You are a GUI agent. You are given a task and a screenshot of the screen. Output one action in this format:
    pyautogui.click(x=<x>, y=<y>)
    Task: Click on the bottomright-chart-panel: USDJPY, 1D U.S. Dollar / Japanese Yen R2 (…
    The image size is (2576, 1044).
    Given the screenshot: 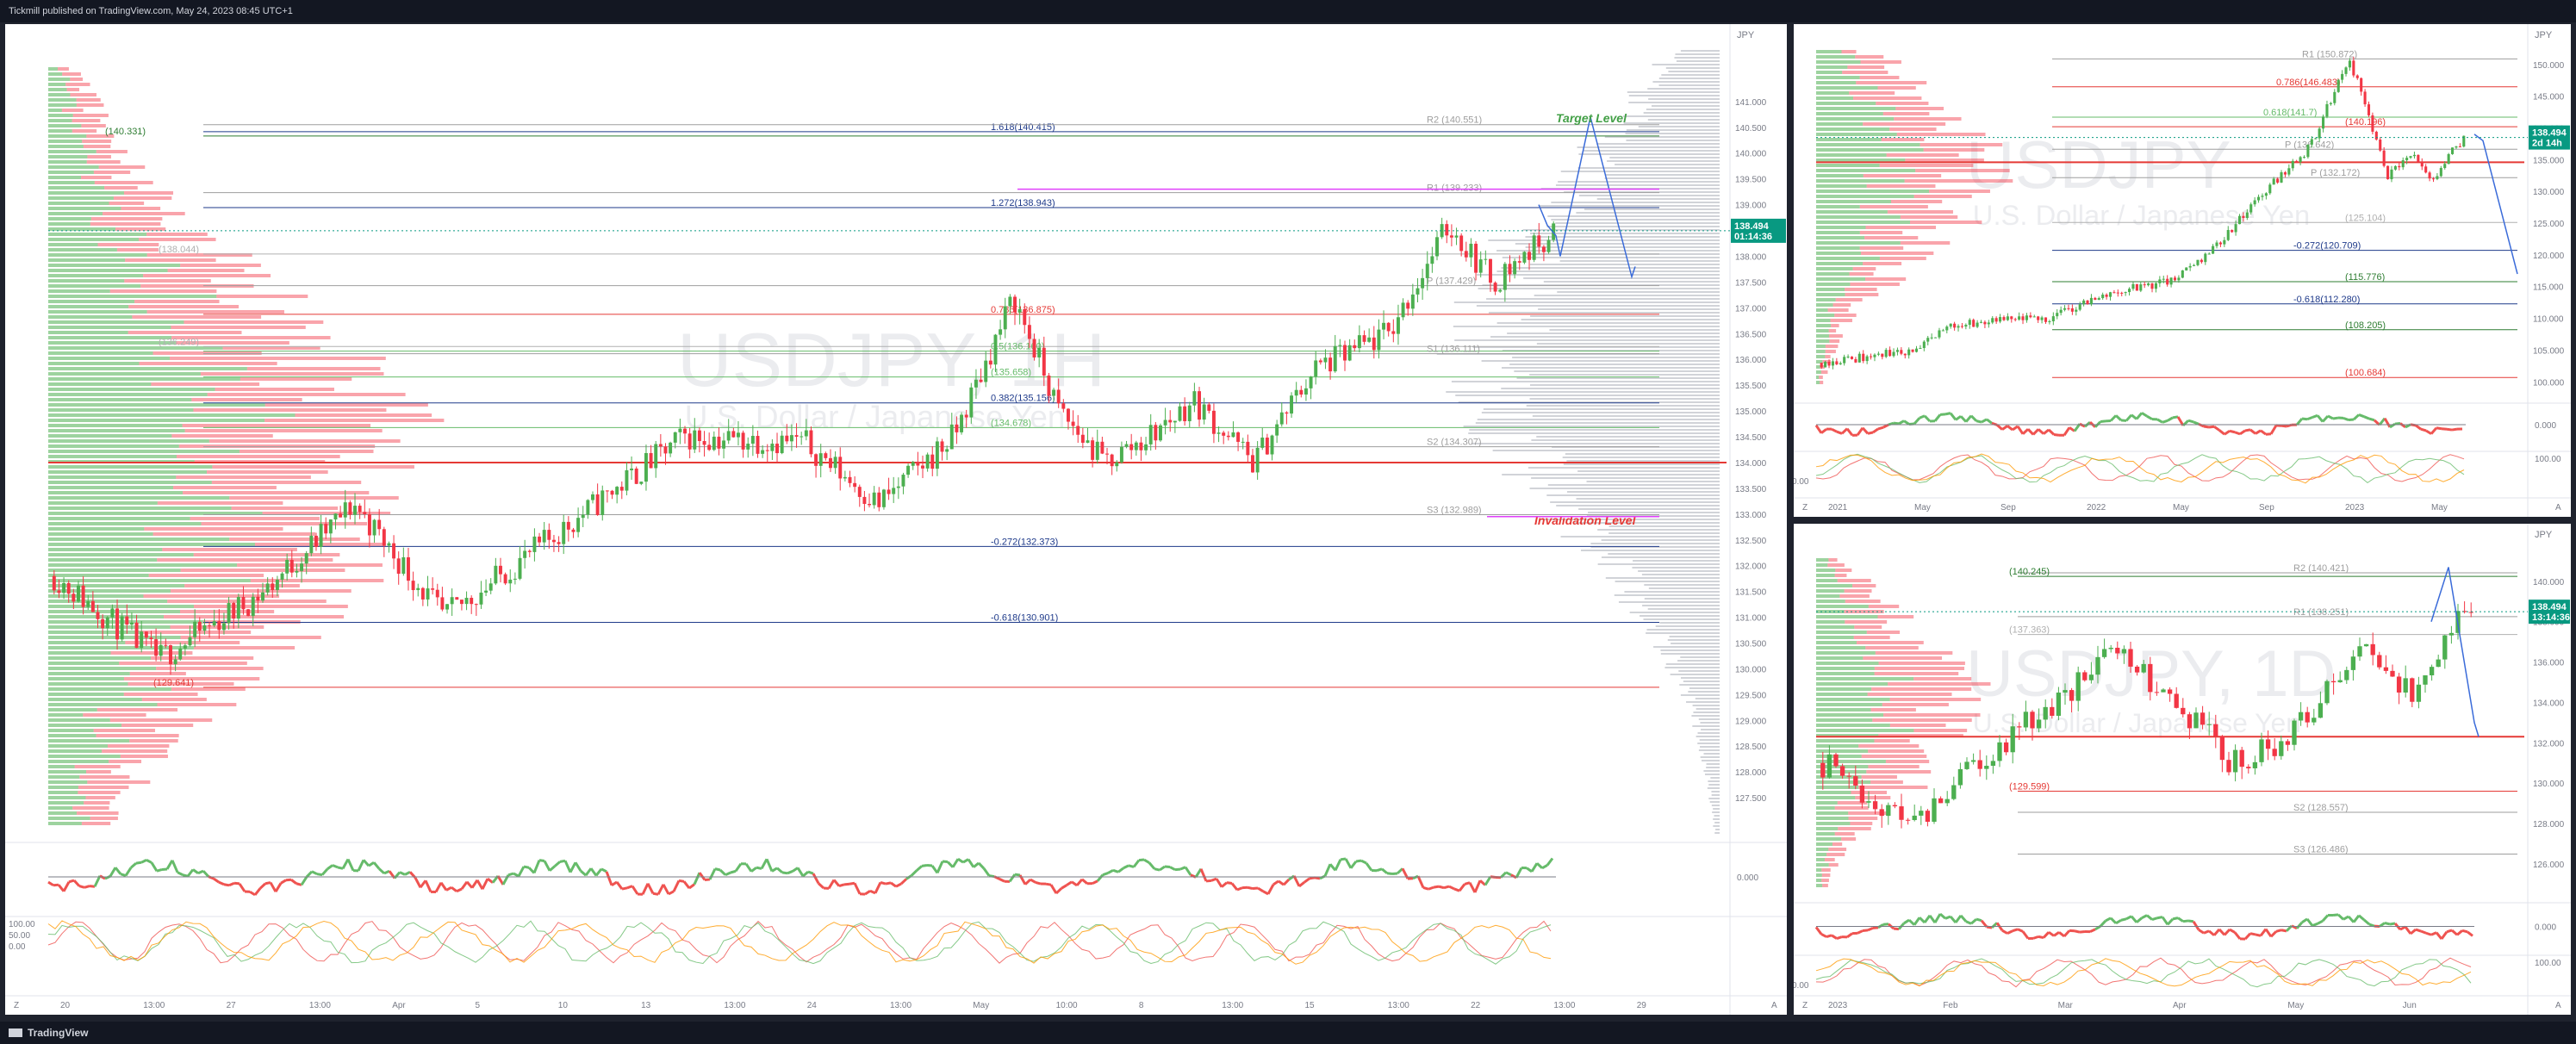 What is the action you would take?
    pyautogui.click(x=2183, y=769)
    